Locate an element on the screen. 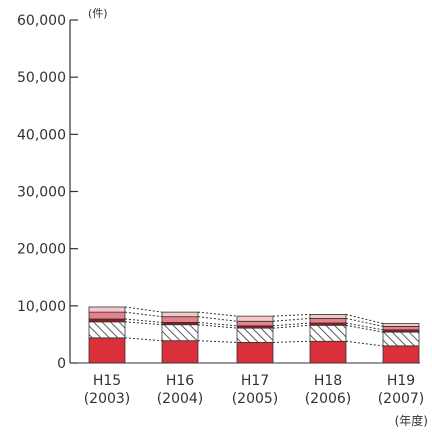  y-tick-label: 10,000 is located at coordinates (41, 307).